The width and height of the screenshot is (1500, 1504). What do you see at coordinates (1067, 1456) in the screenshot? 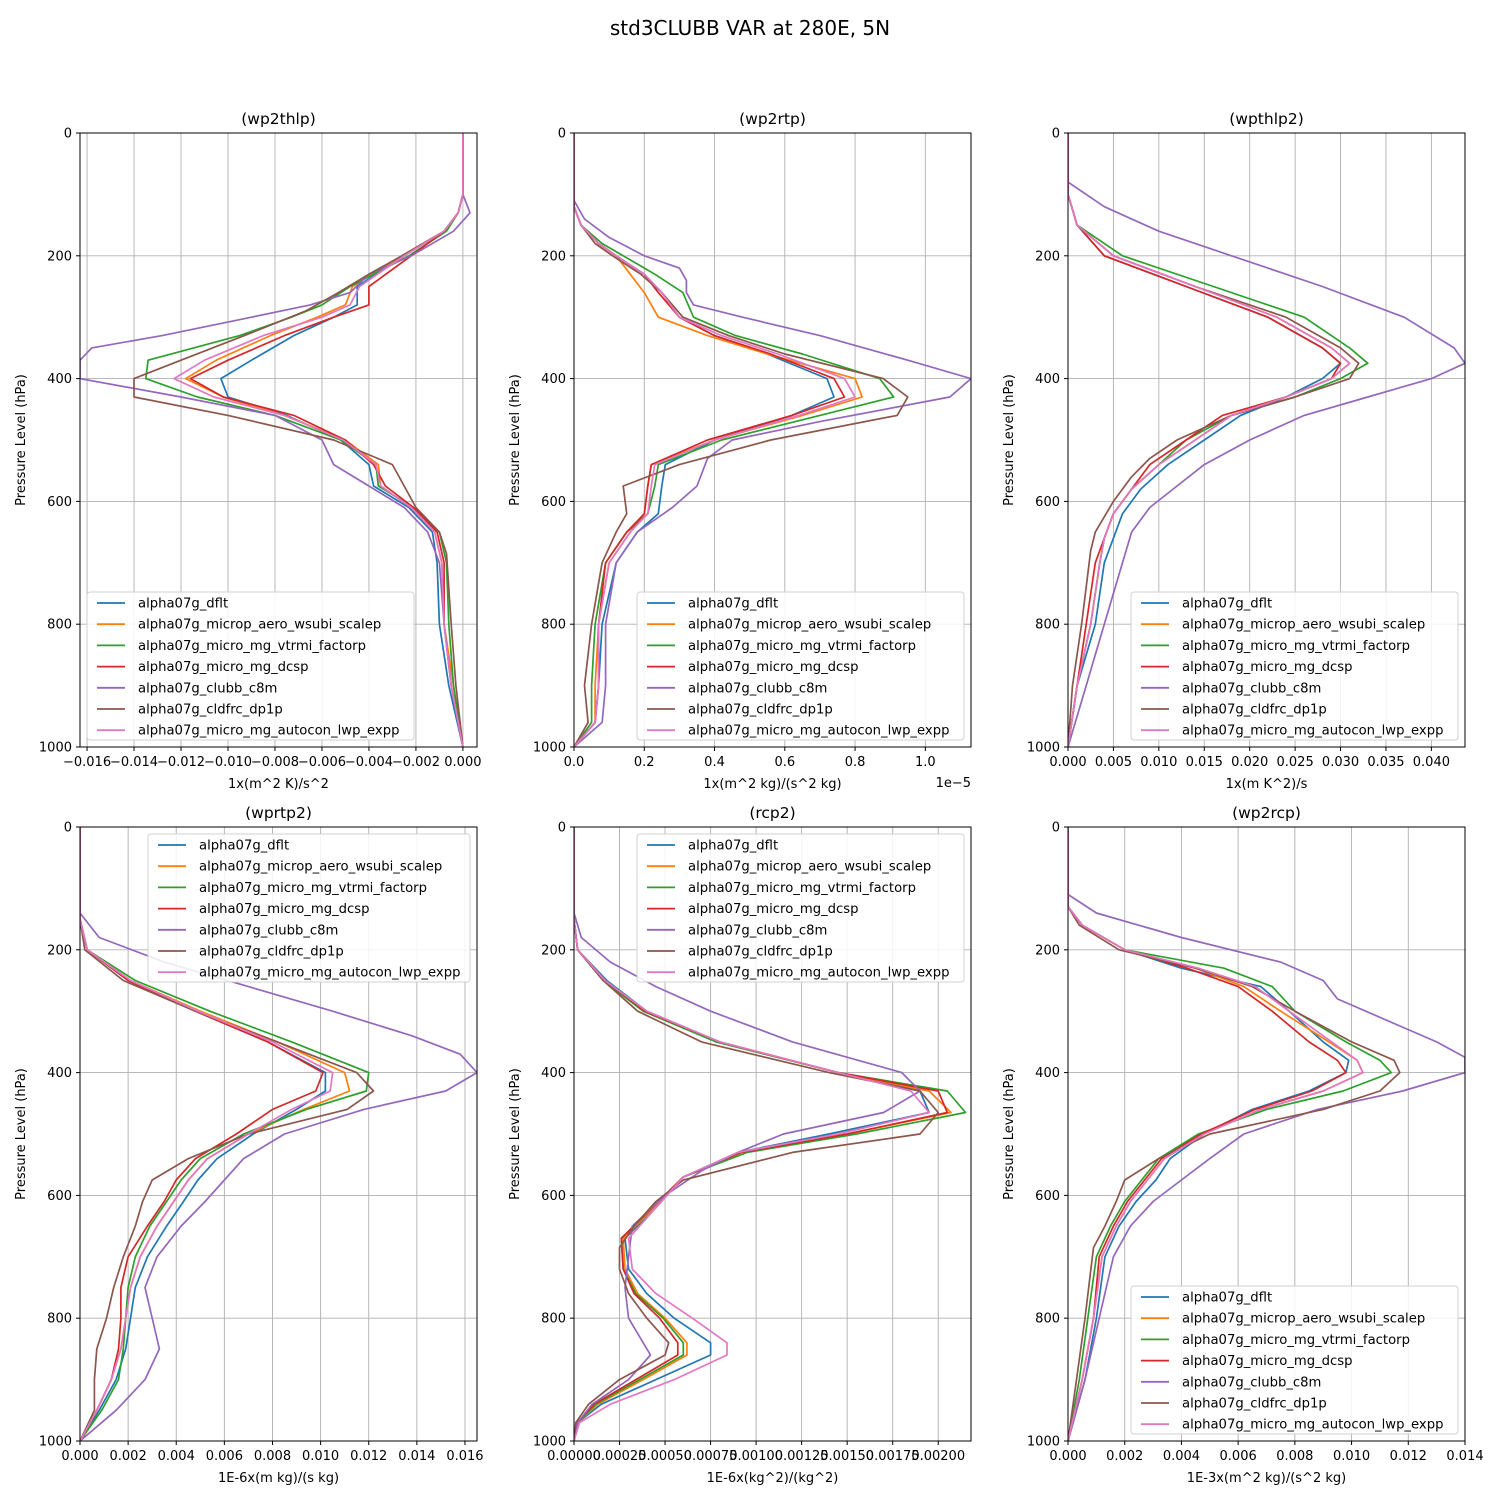
I see `chart-6-xtick-label: 0.000` at bounding box center [1067, 1456].